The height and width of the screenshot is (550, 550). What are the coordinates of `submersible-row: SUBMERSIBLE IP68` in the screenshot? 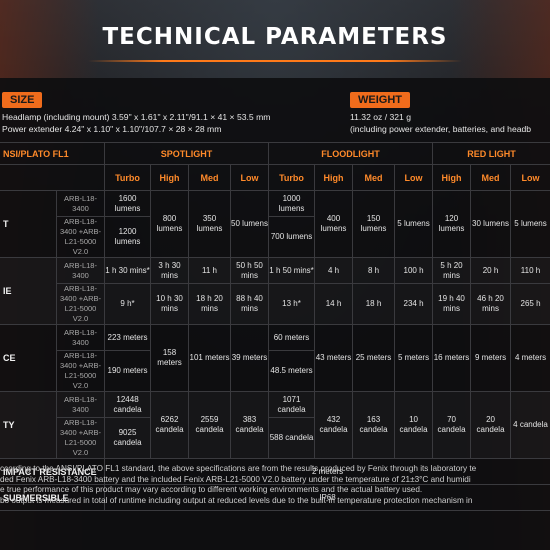 It's located at (275, 497).